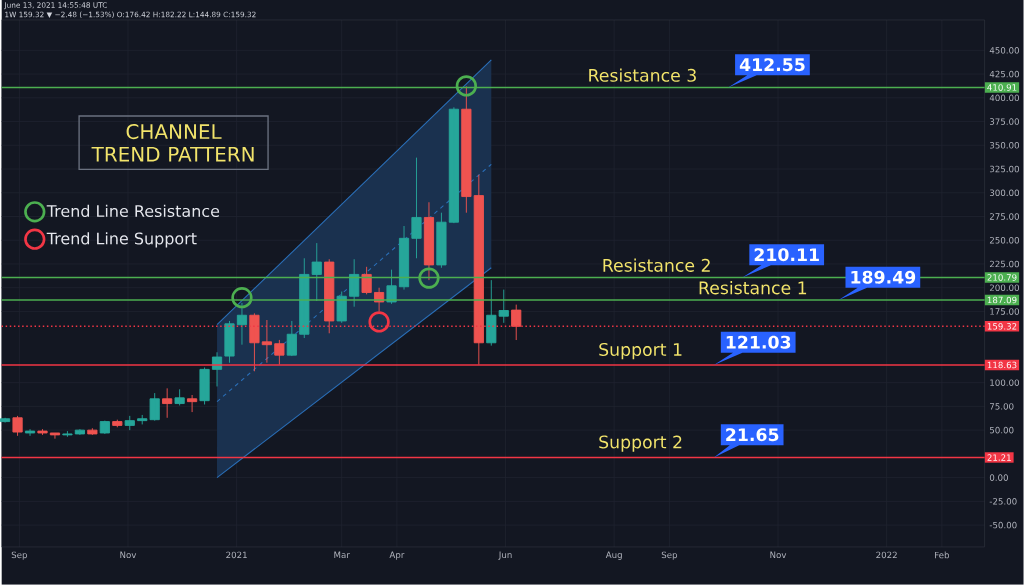 This screenshot has width=1024, height=585. Describe the element at coordinates (613, 555) in the screenshot. I see `x-tick-label: Aug` at that location.